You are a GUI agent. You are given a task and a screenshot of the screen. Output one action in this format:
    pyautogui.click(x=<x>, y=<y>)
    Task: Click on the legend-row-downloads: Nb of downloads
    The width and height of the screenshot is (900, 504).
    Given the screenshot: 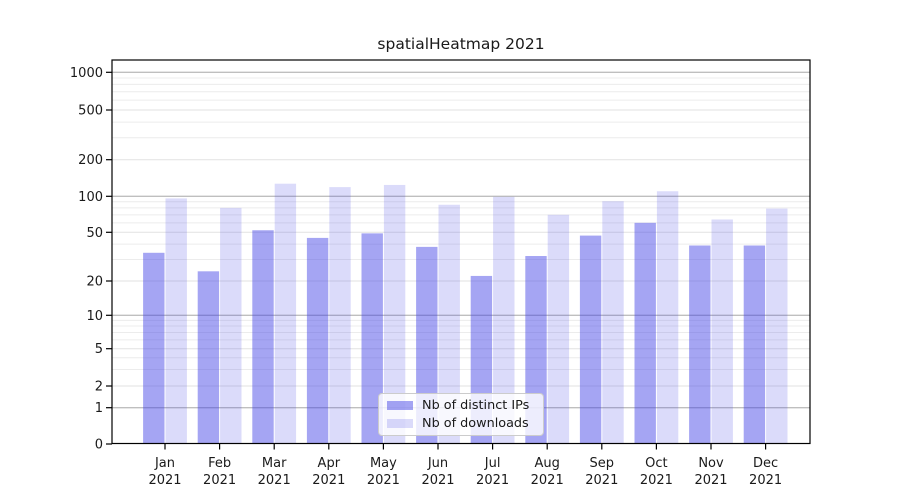 What is the action you would take?
    pyautogui.click(x=461, y=423)
    